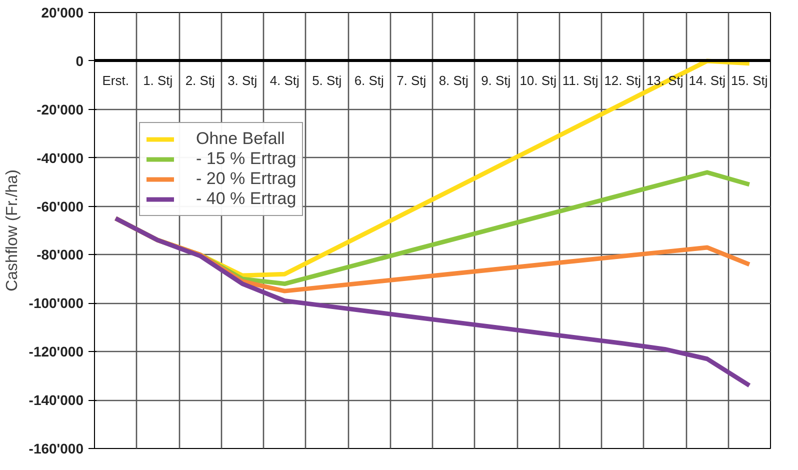  I want to click on y-tick-label: -20'000, so click(60, 109).